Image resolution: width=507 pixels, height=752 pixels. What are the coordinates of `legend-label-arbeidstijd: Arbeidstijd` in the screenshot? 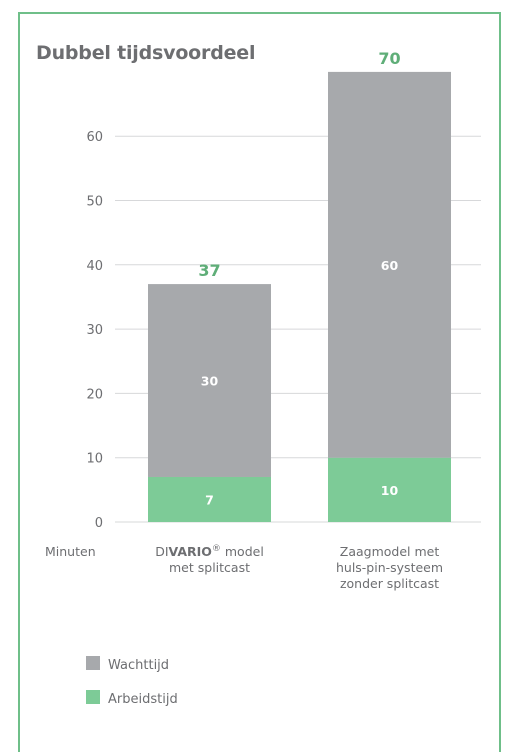 It's located at (143, 699).